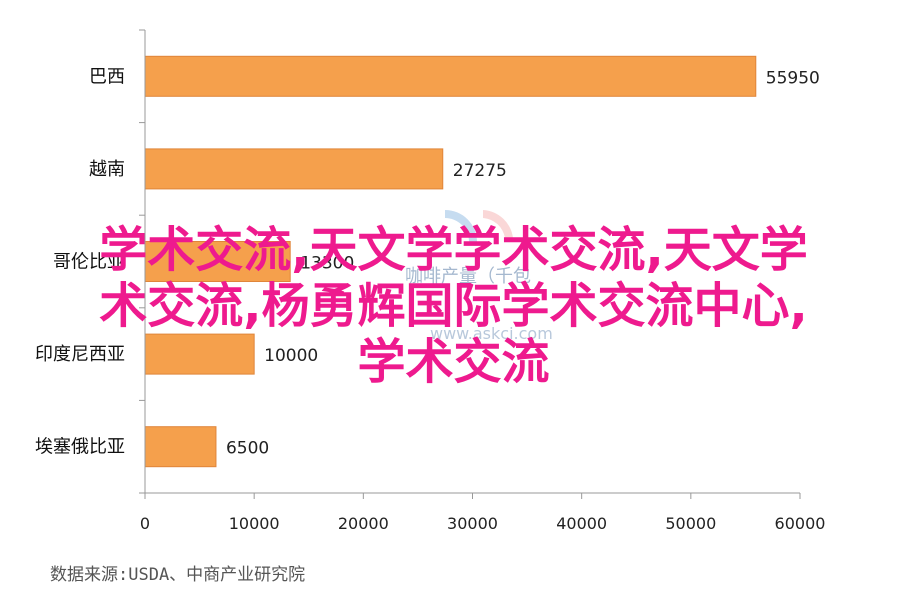 The height and width of the screenshot is (611, 907). Describe the element at coordinates (107, 76) in the screenshot. I see `category-label: 巴西` at that location.